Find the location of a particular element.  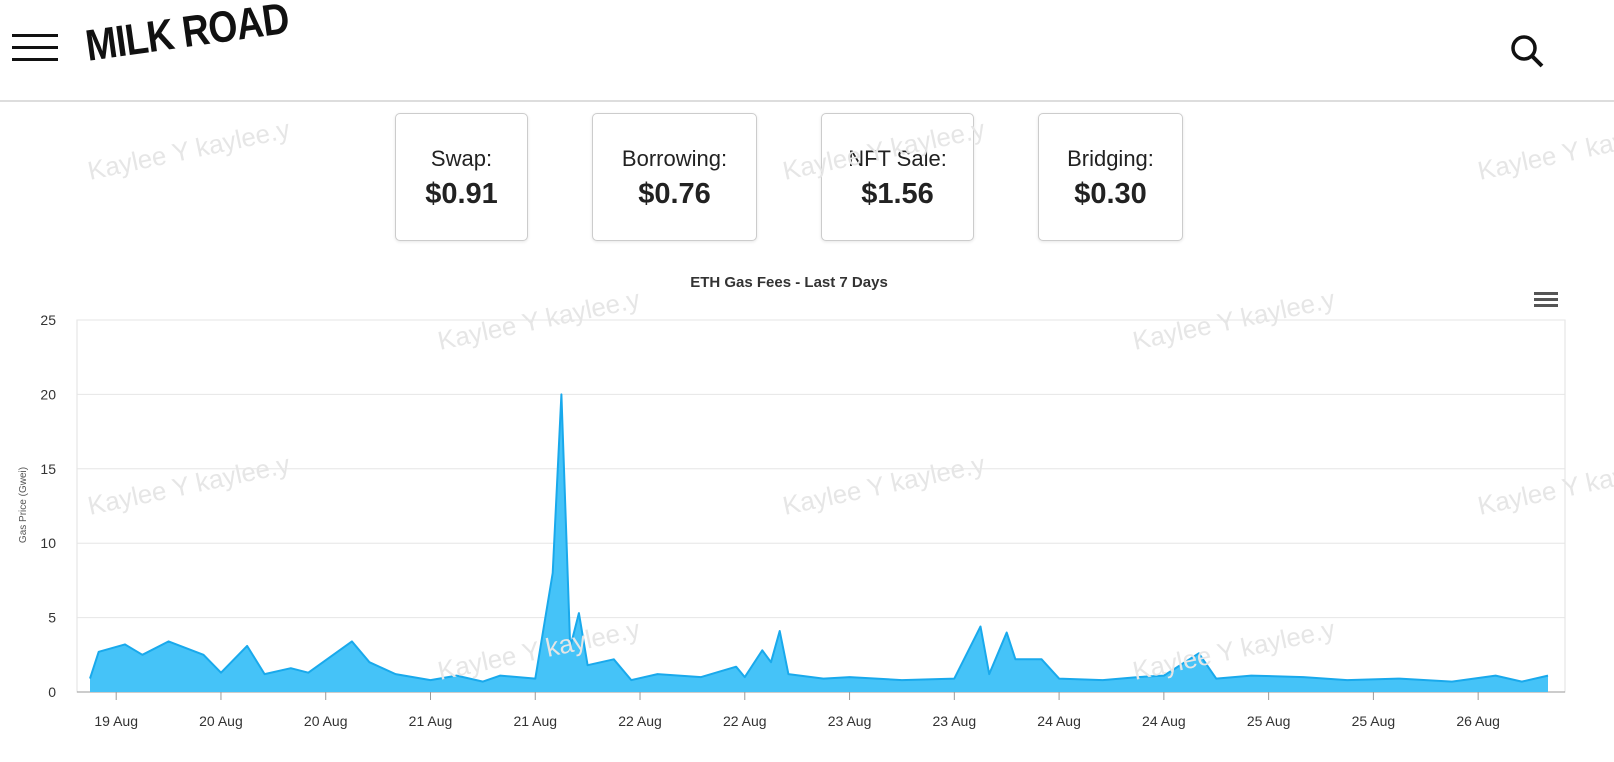

y-tick-label: 20 is located at coordinates (48, 394).